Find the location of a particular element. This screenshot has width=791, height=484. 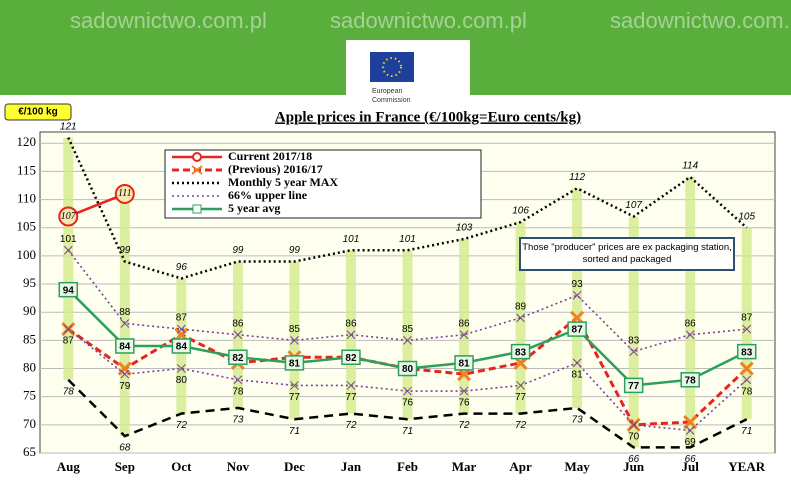

data-label: 111 is located at coordinates (125, 193).